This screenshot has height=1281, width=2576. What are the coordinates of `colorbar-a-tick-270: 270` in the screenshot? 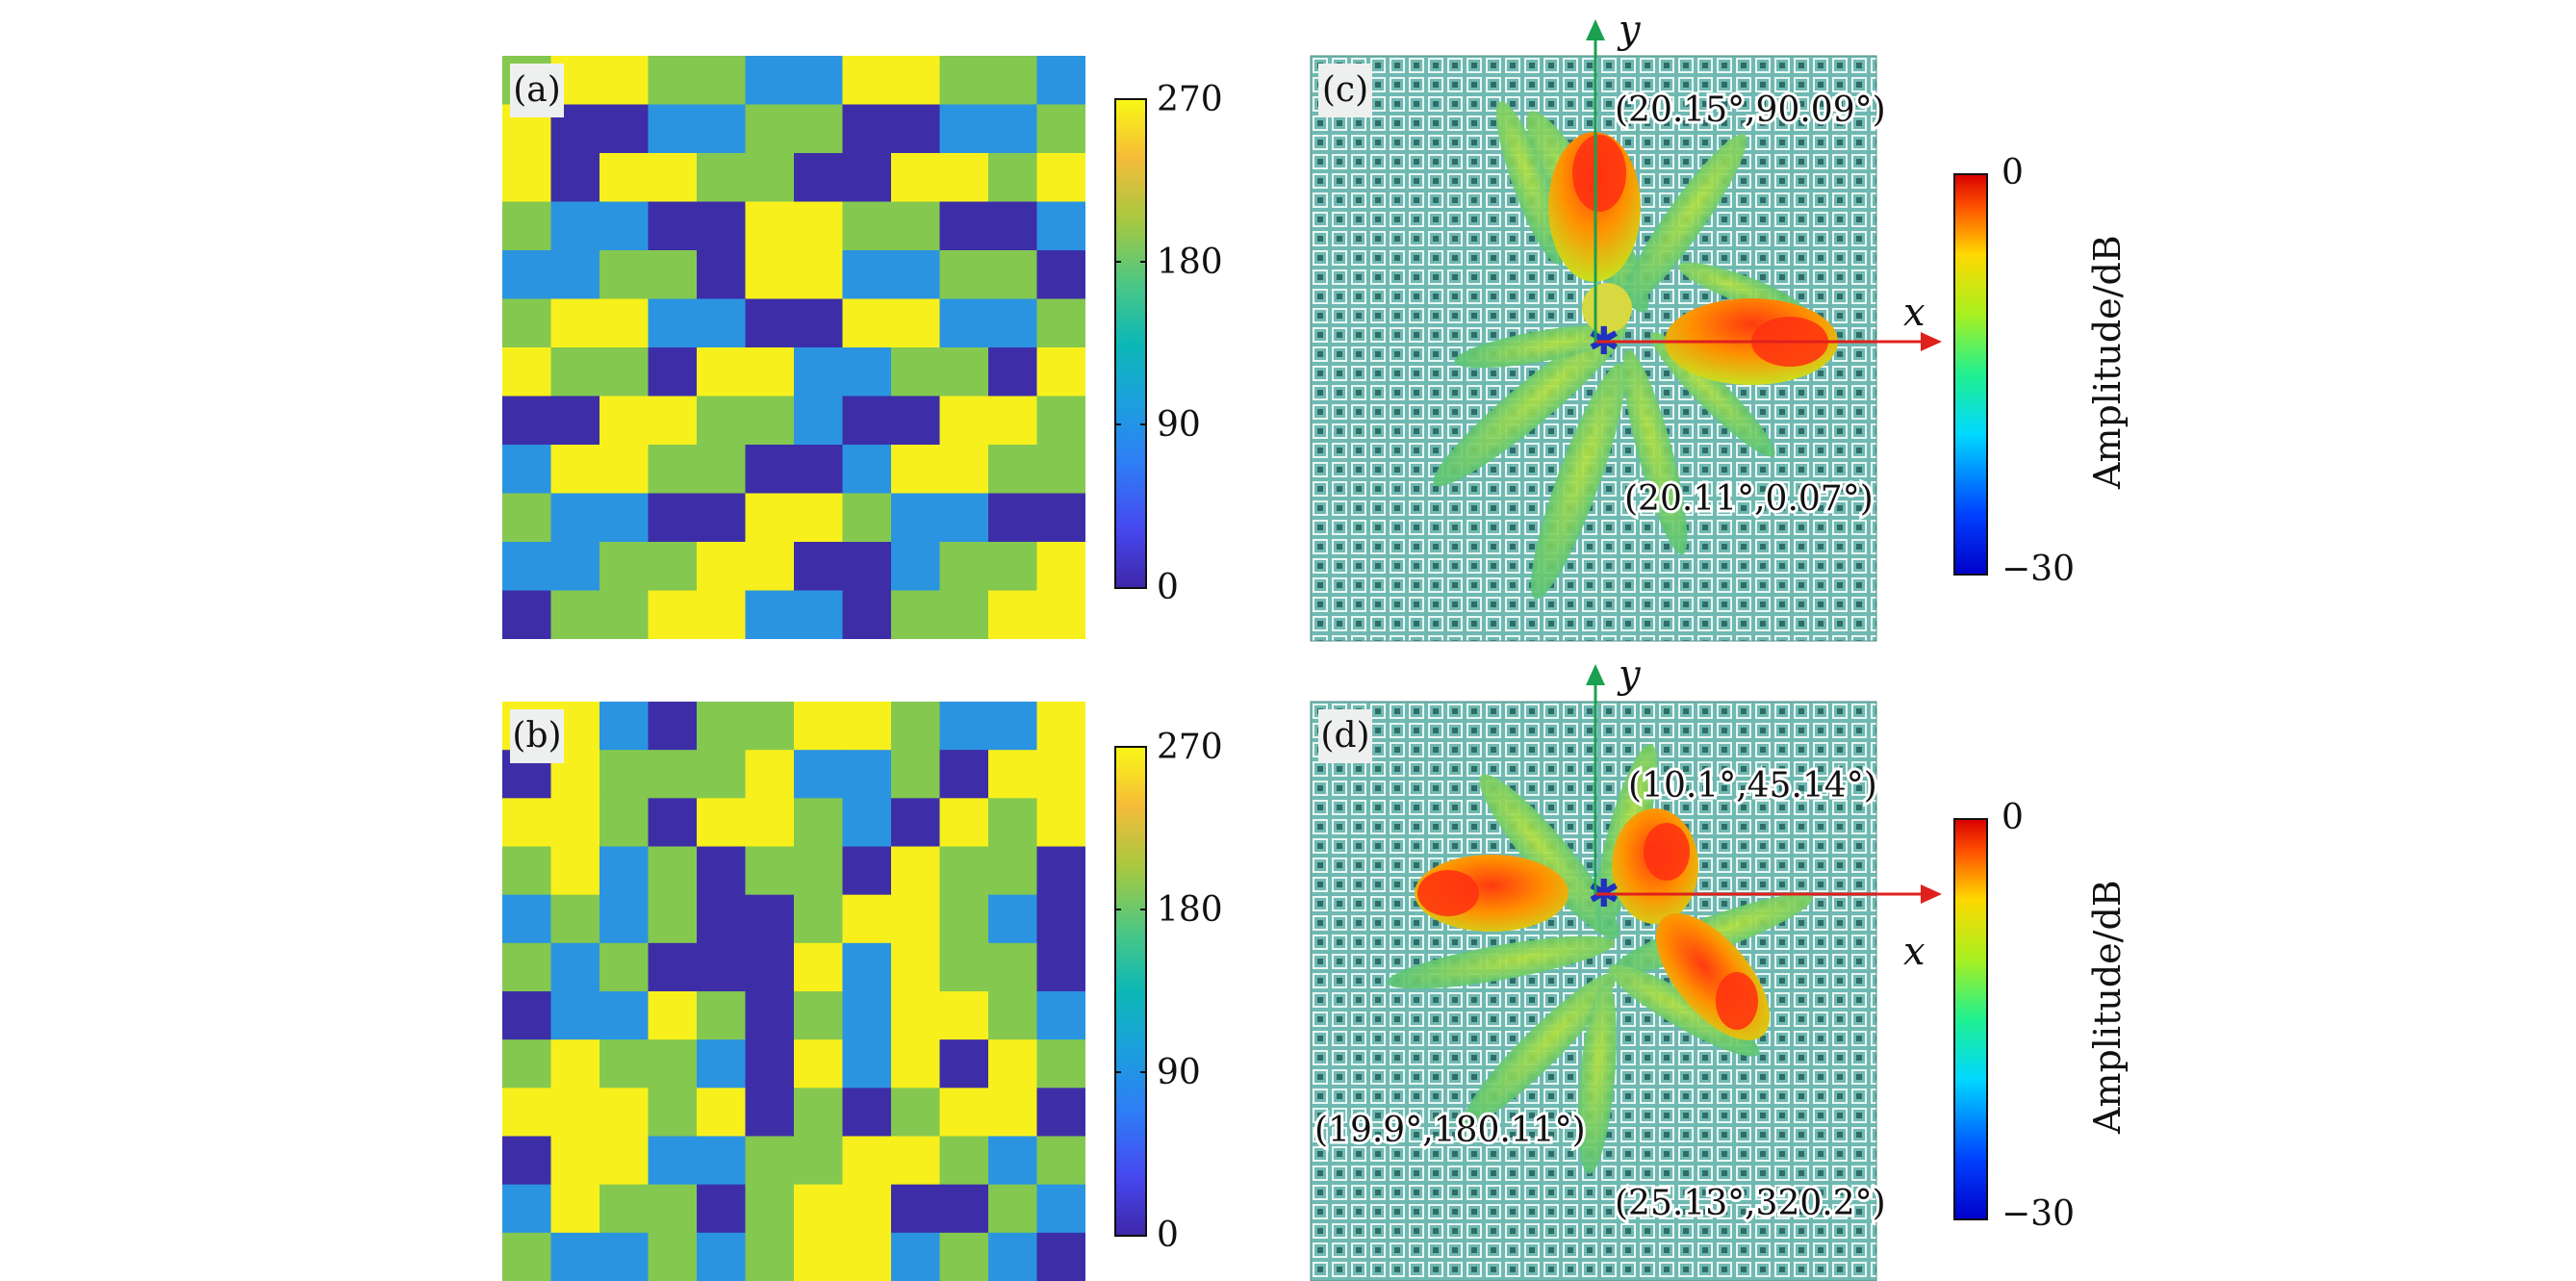 It's located at (1190, 100).